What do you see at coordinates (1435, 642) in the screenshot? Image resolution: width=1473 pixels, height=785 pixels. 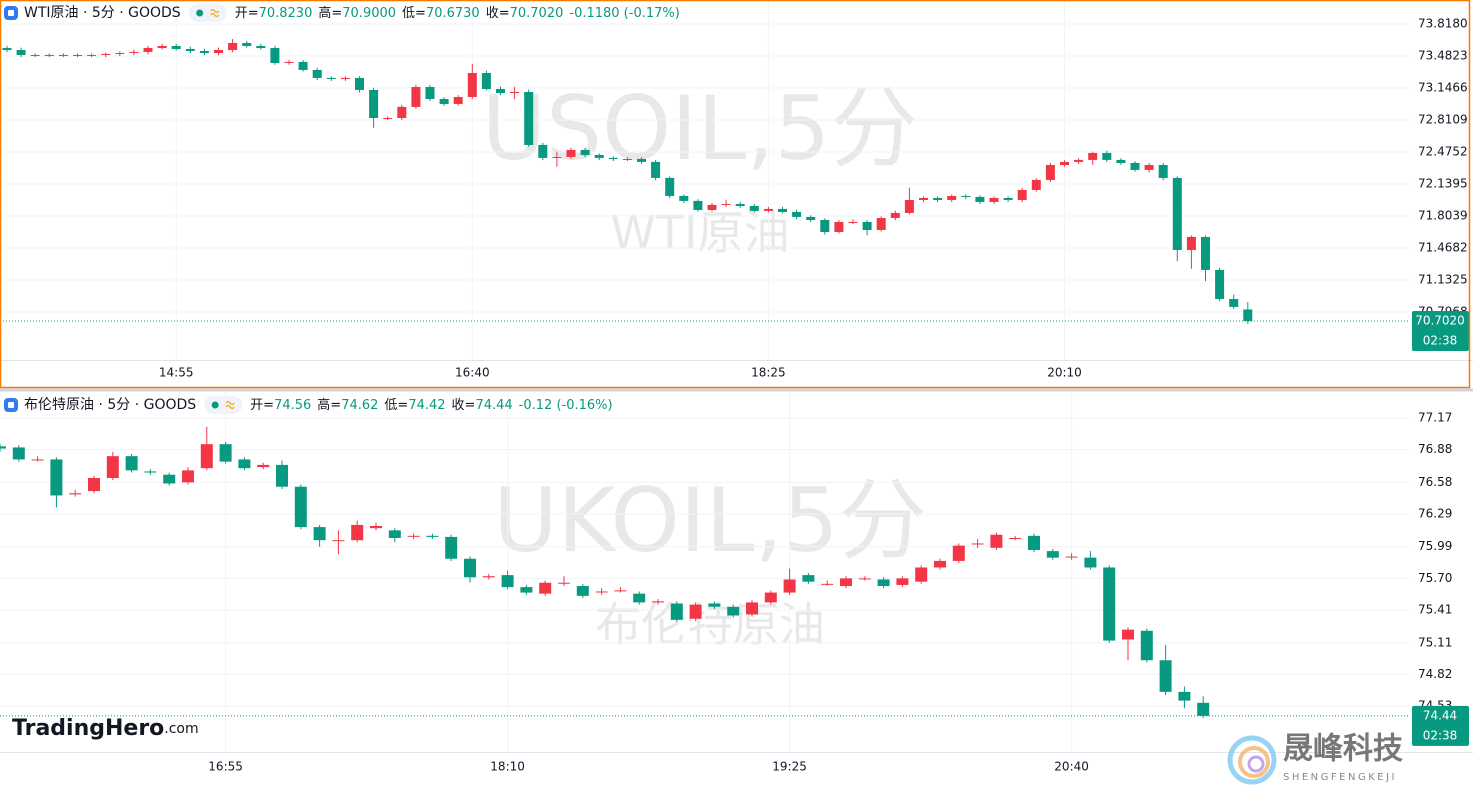 I see `y-tick-label: 75.11` at bounding box center [1435, 642].